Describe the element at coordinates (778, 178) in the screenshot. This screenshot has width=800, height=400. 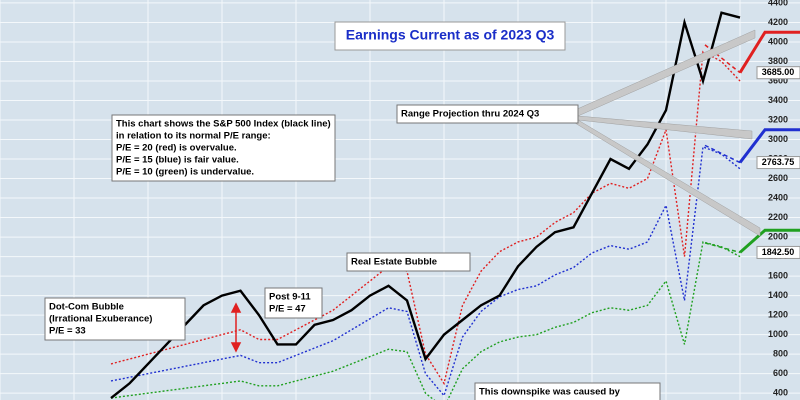
I see `y-tick-label: 2600` at that location.